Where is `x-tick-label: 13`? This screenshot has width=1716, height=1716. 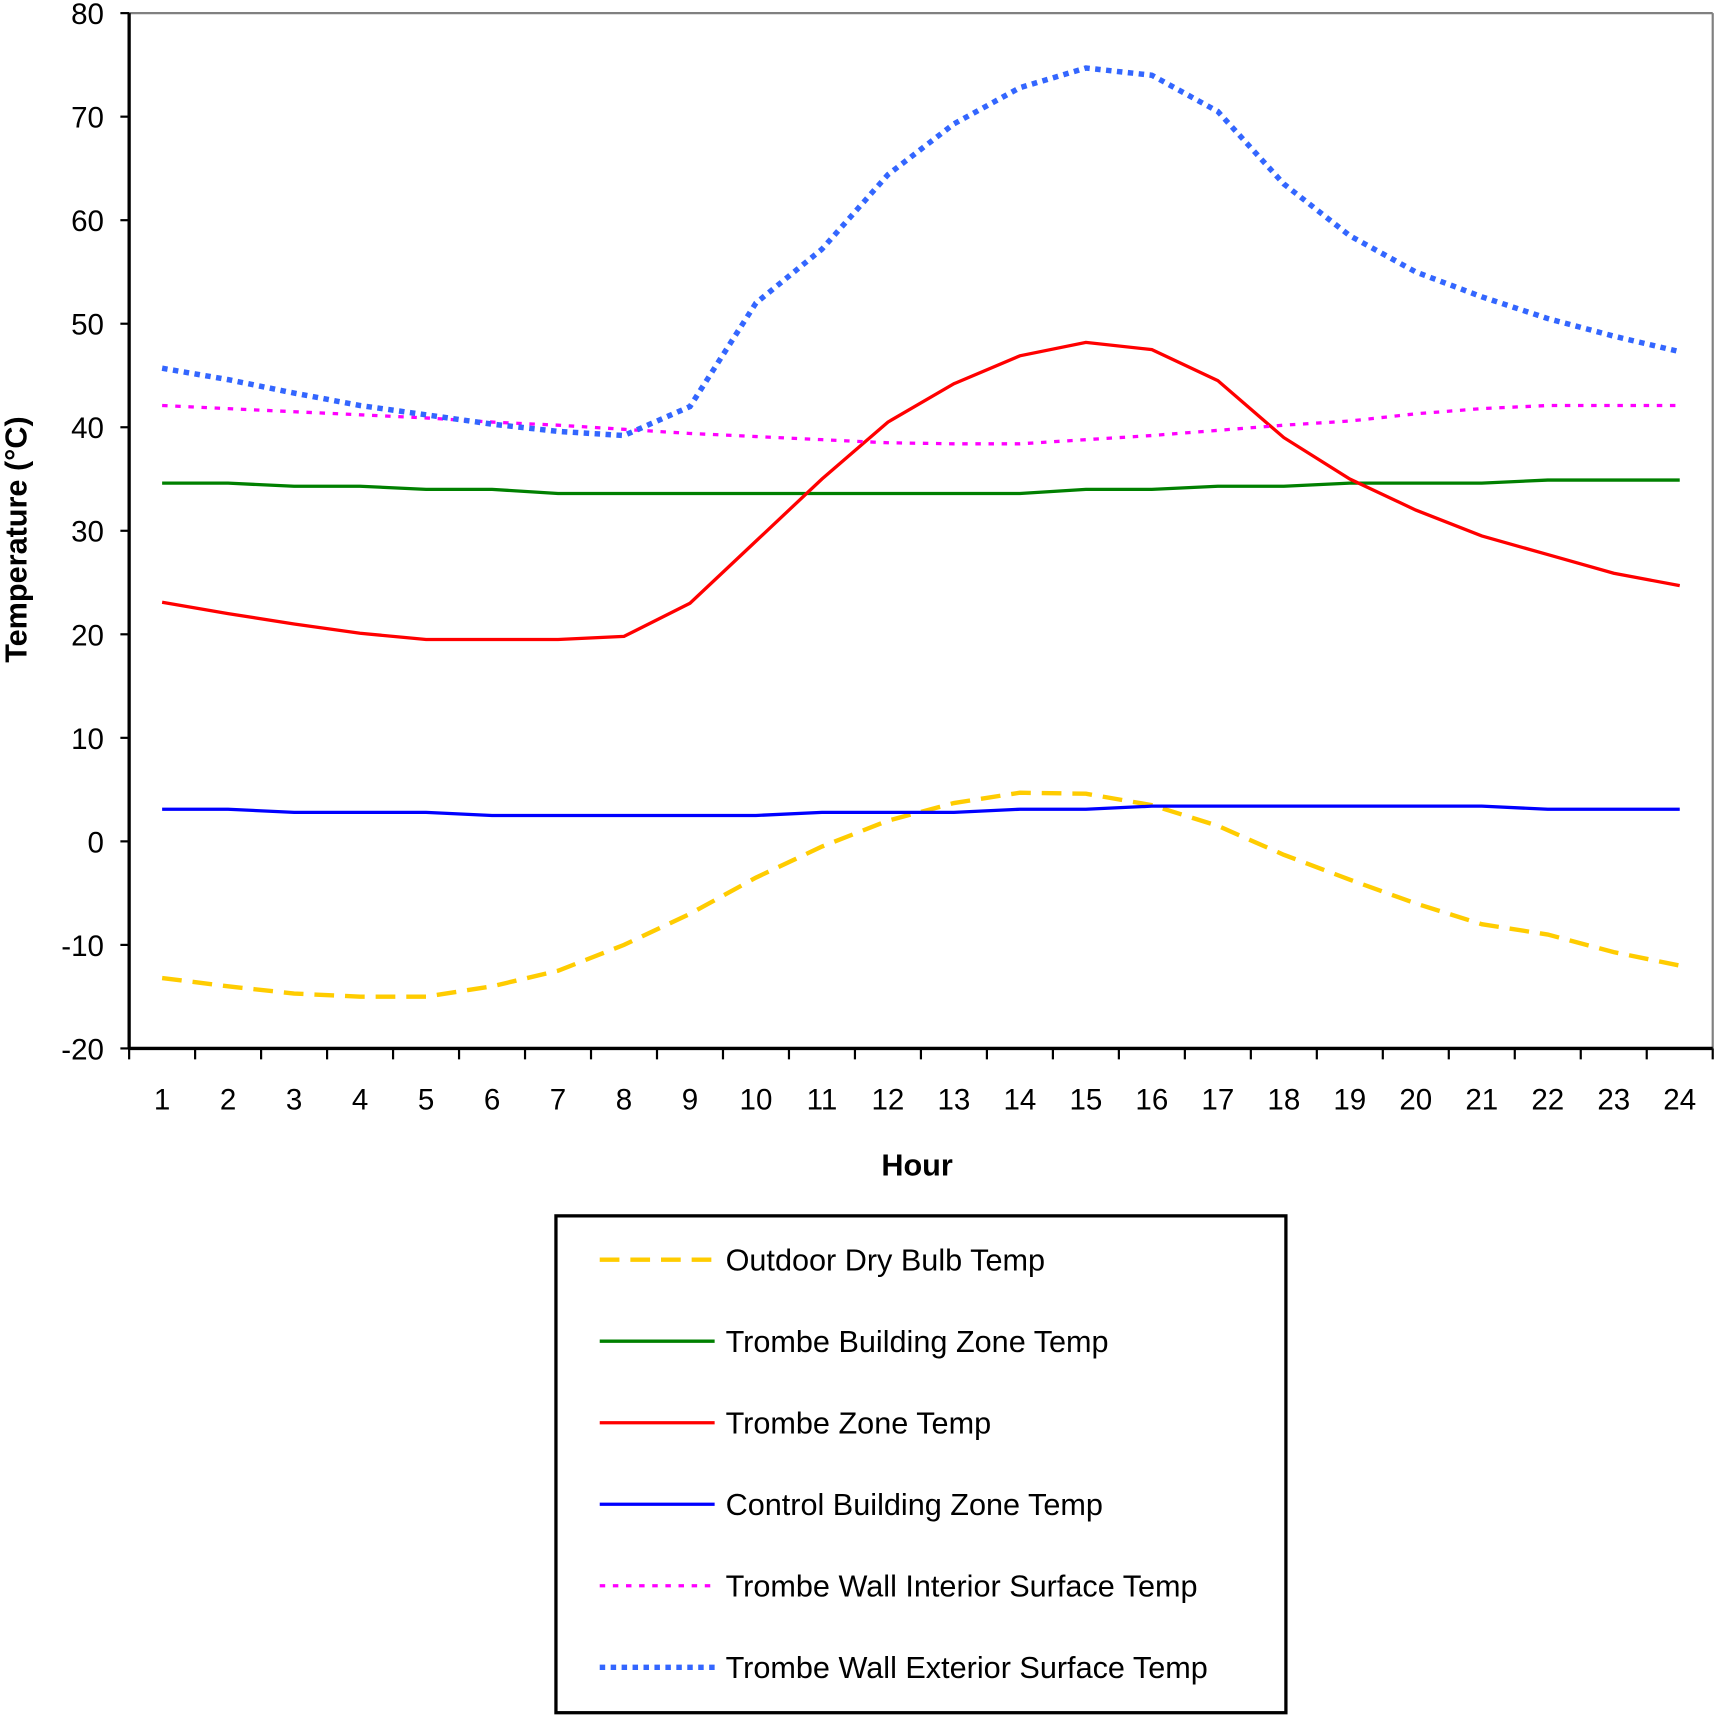
x-tick-label: 13 is located at coordinates (953, 1100).